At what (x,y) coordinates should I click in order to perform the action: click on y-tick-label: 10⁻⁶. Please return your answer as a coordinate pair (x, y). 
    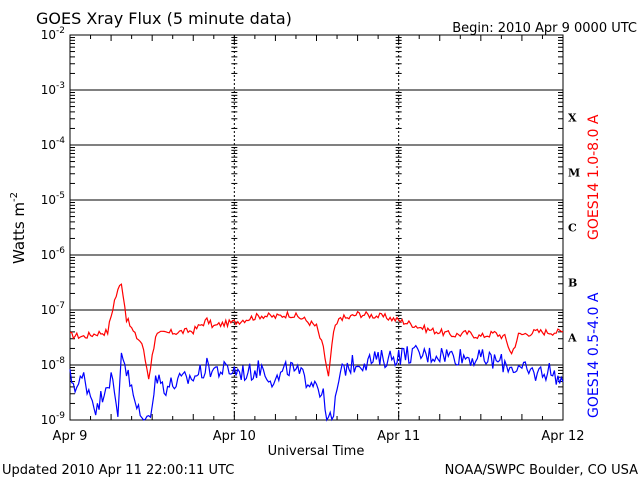
    Looking at the image, I should click on (53, 254).